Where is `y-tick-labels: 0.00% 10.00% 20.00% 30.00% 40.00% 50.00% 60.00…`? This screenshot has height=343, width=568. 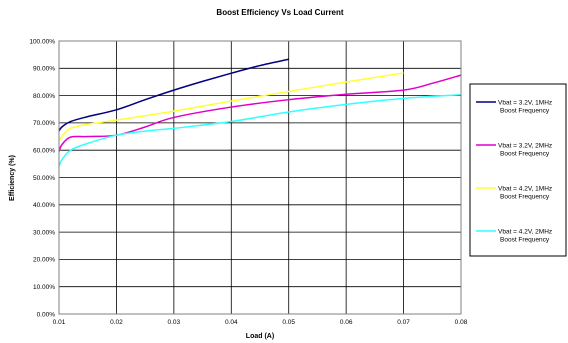
y-tick-labels: 0.00% 10.00% 20.00% 30.00% 40.00% 50.00% 60.00… is located at coordinates (42, 178).